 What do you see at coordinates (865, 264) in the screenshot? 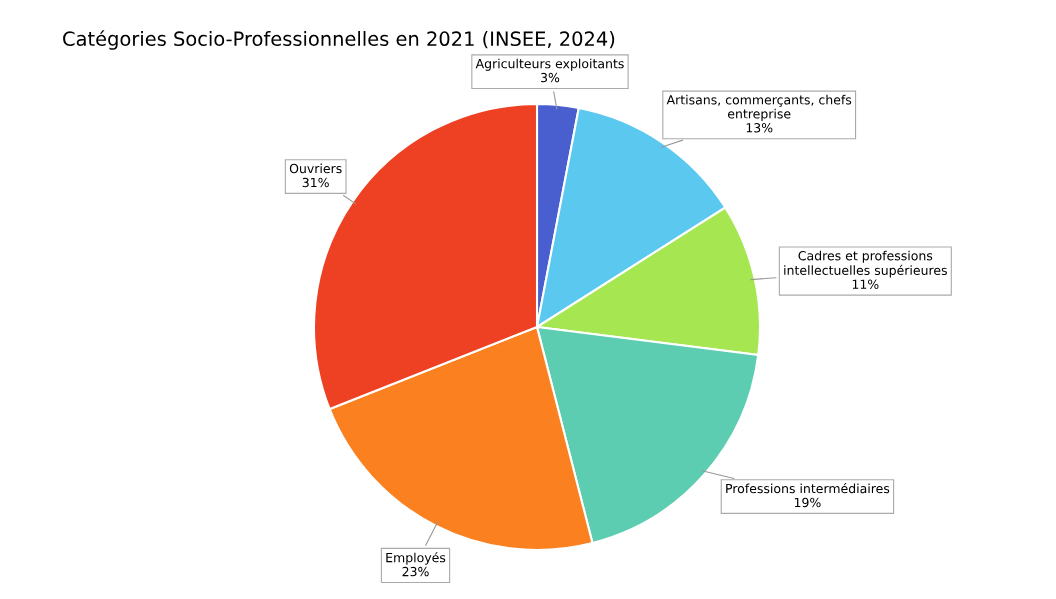
I see `slice-label: Cadres et professions intellectuelles supérieures` at bounding box center [865, 264].